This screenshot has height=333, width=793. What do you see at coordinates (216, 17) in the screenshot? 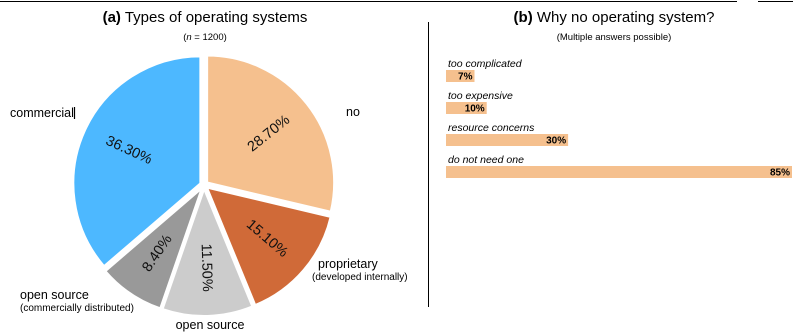
I see `pie-title-text: Types of operating systems` at bounding box center [216, 17].